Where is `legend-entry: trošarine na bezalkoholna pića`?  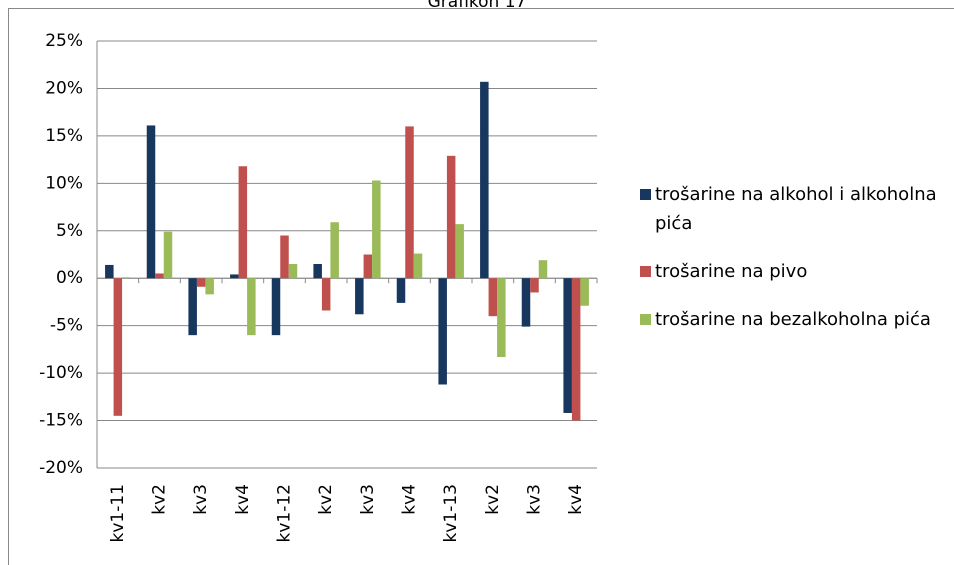
legend-entry: trošarine na bezalkoholna pića is located at coordinates (792, 319).